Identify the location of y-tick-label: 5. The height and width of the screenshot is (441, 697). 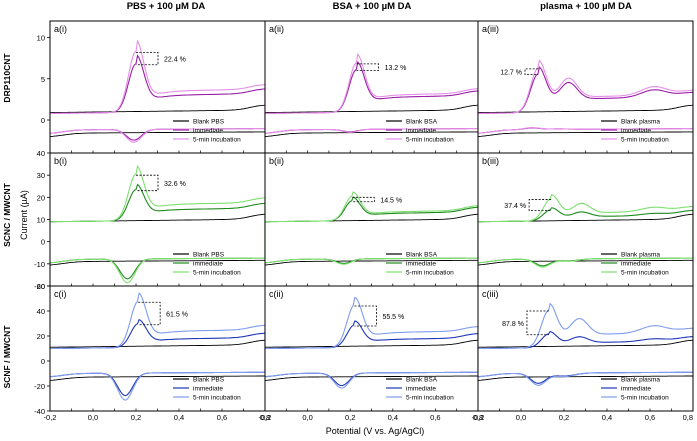
(43, 79).